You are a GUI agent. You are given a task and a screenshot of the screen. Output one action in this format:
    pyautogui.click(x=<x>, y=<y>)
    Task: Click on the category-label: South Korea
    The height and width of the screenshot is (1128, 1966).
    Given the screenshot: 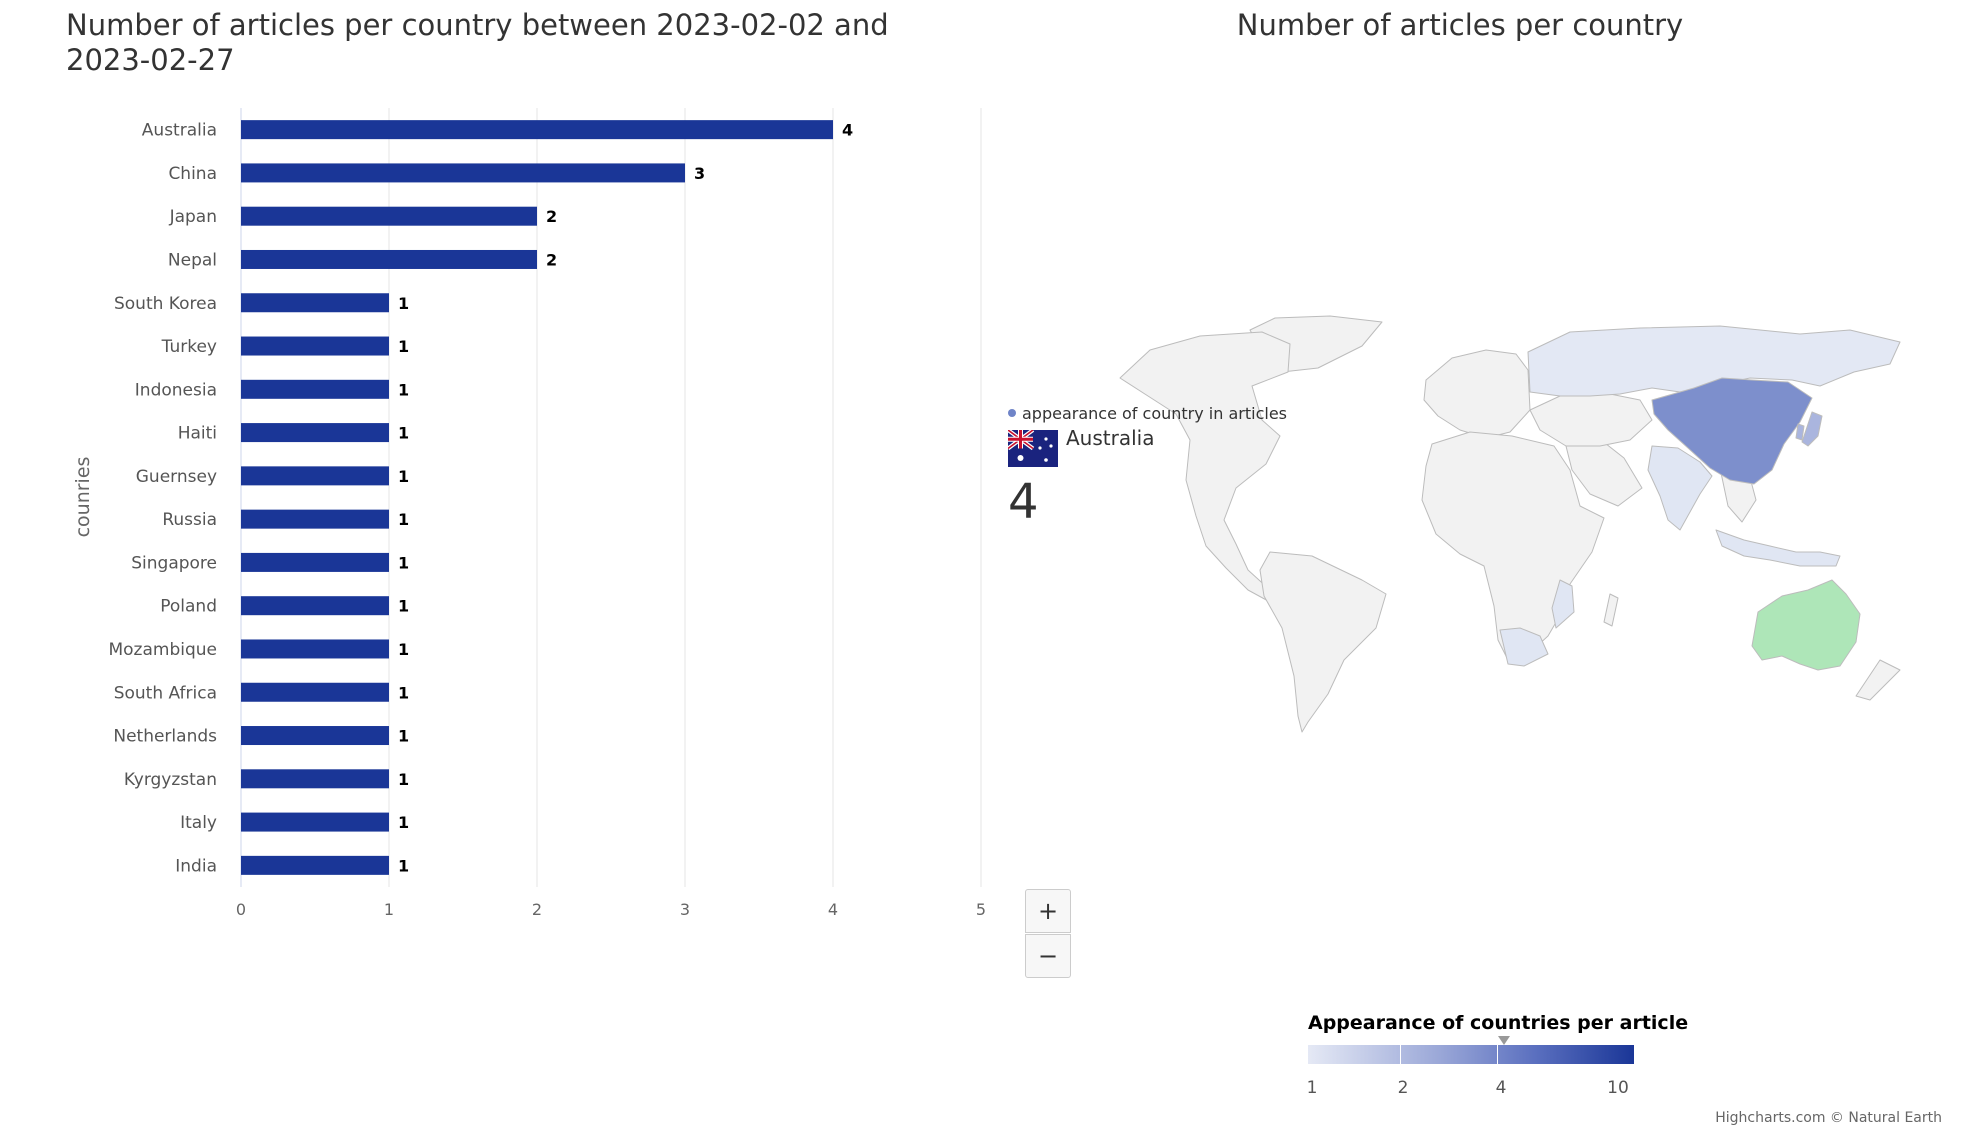 What is the action you would take?
    pyautogui.click(x=165, y=304)
    